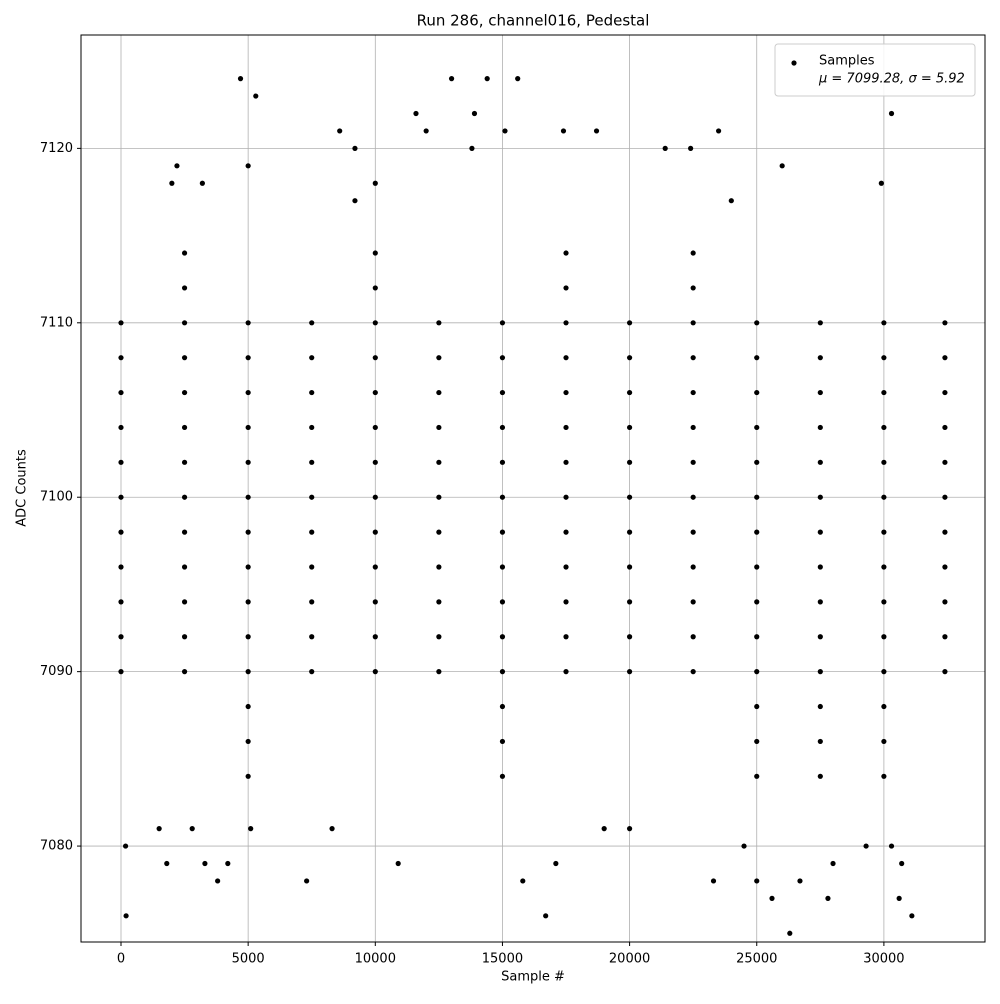  Describe the element at coordinates (794, 63) in the screenshot. I see `legend-marker` at that location.